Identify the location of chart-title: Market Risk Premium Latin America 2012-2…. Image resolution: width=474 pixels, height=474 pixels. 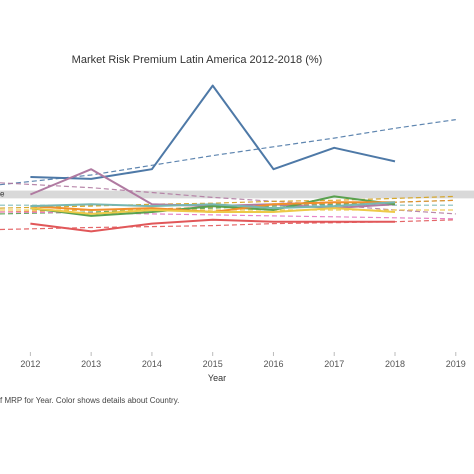
(197, 60).